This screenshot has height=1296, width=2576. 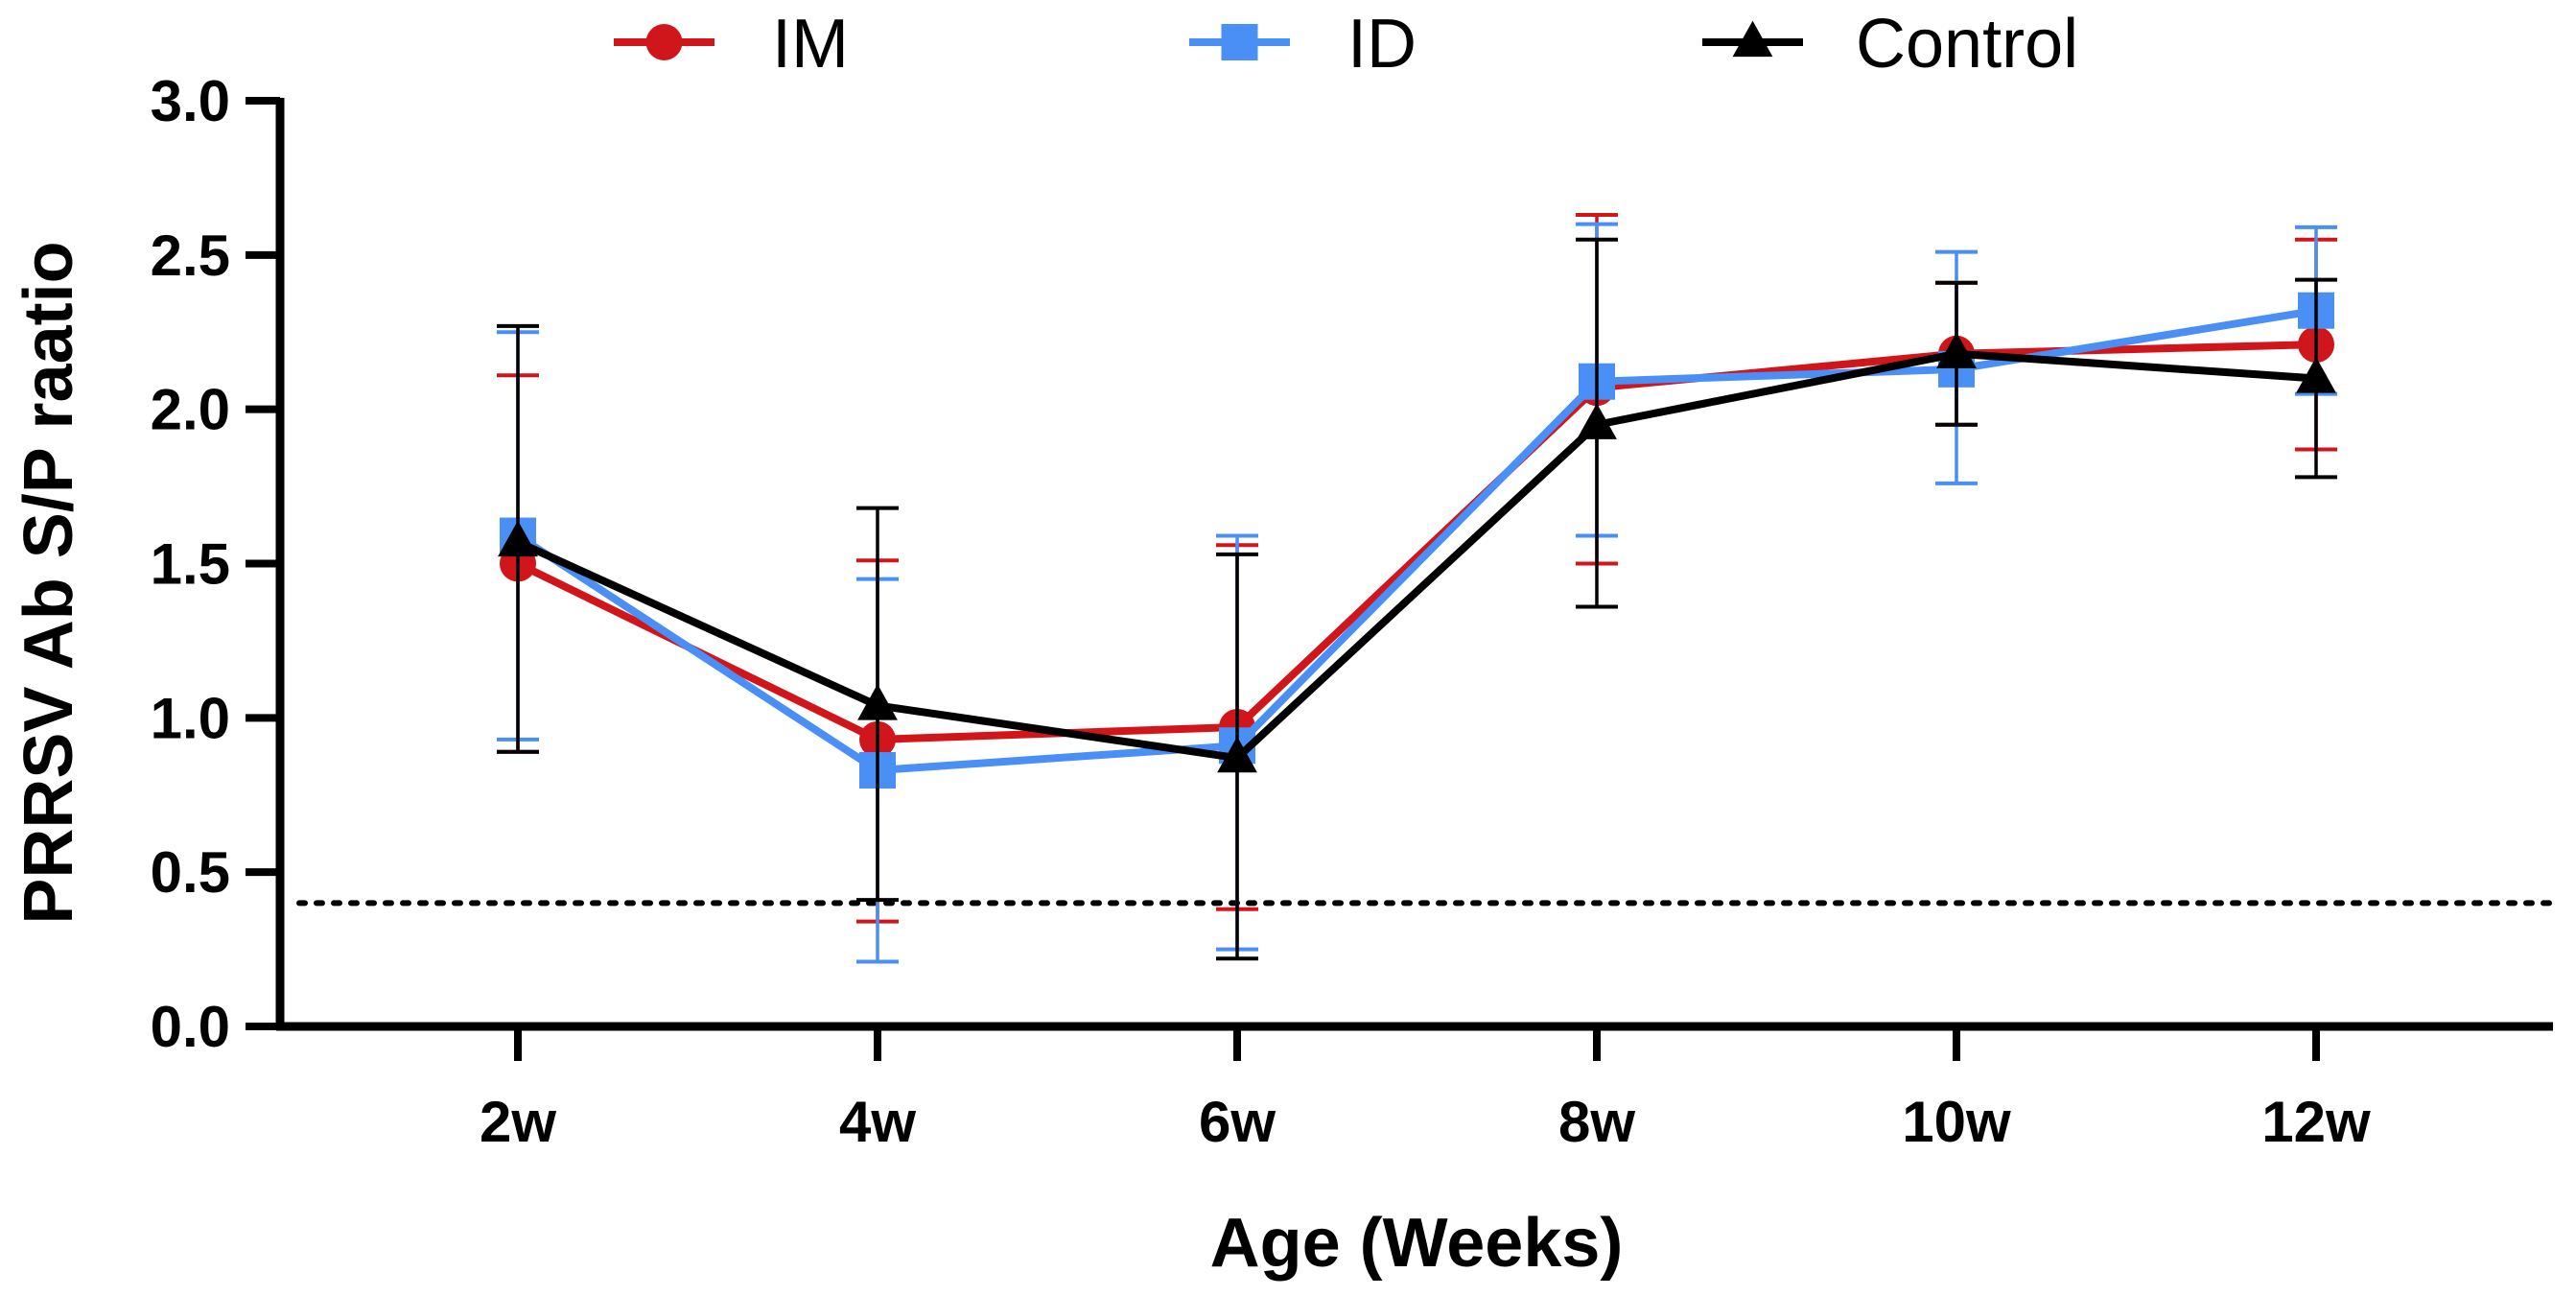 What do you see at coordinates (1596, 1122) in the screenshot?
I see `x-tick-label: 8w` at bounding box center [1596, 1122].